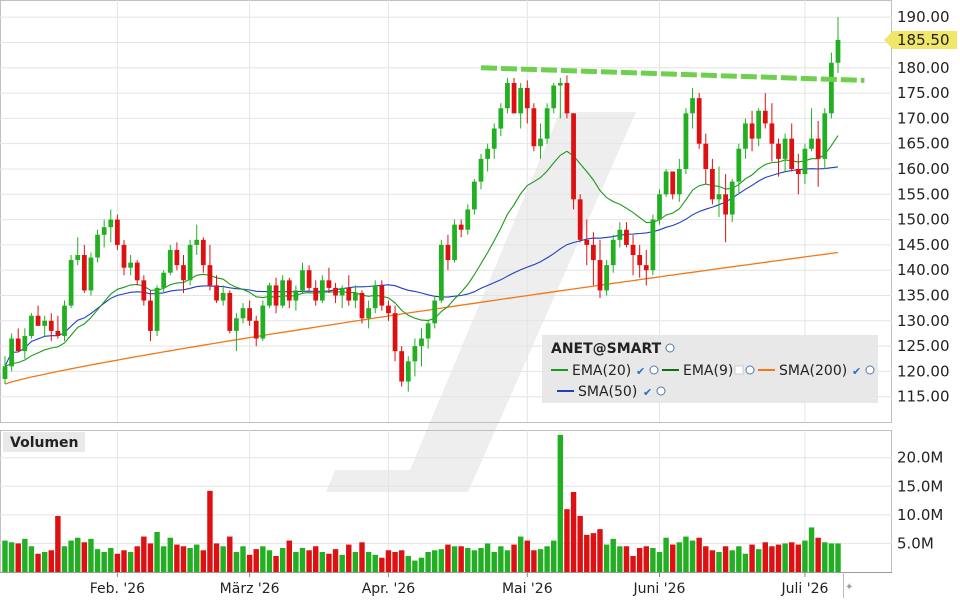 This screenshot has width=960, height=600. What do you see at coordinates (849, 587) in the screenshot?
I see `scroll-arrow-icon: ✦` at bounding box center [849, 587].